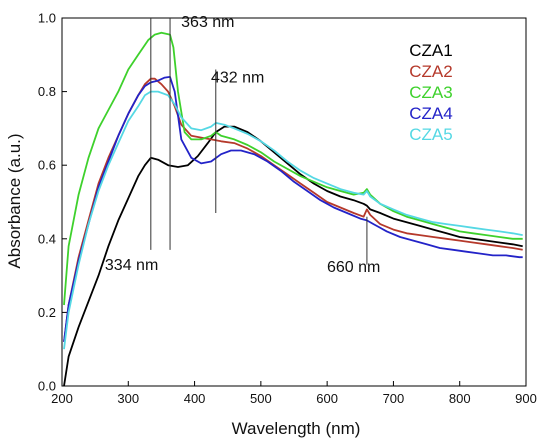 The width and height of the screenshot is (550, 443). I want to click on y-axis-label: Absorbance (a.u.), so click(14, 200).